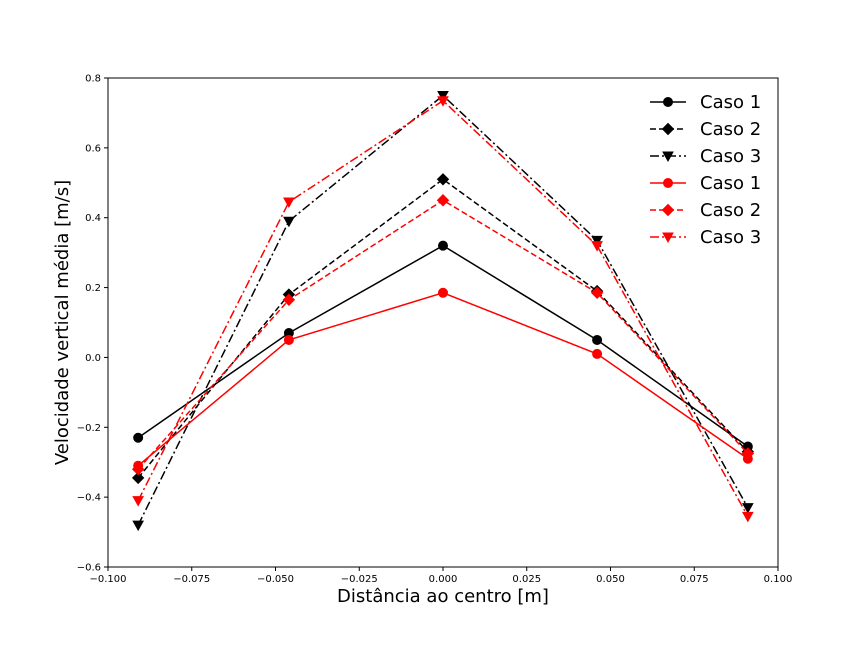 Image resolution: width=864 pixels, height=648 pixels. What do you see at coordinates (93, 148) in the screenshot?
I see `y-tick-label: 0.6` at bounding box center [93, 148].